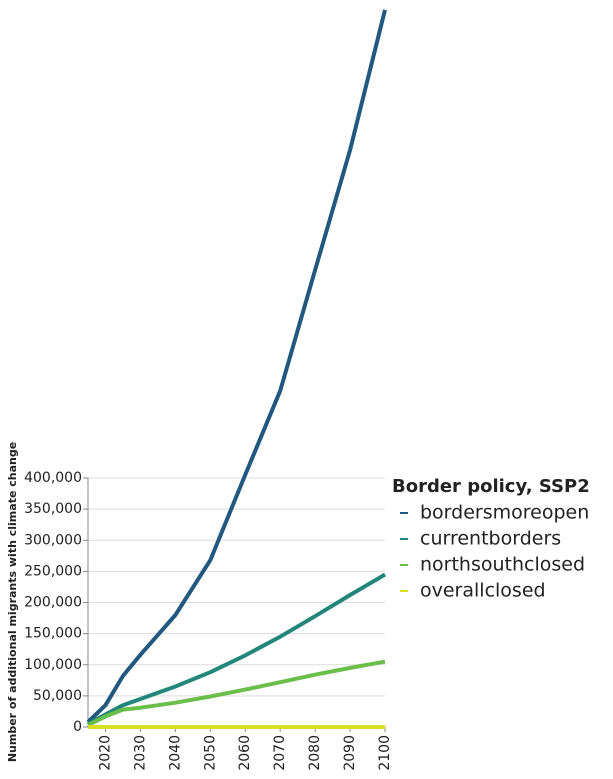  I want to click on legend-label: currentborders, so click(490, 539).